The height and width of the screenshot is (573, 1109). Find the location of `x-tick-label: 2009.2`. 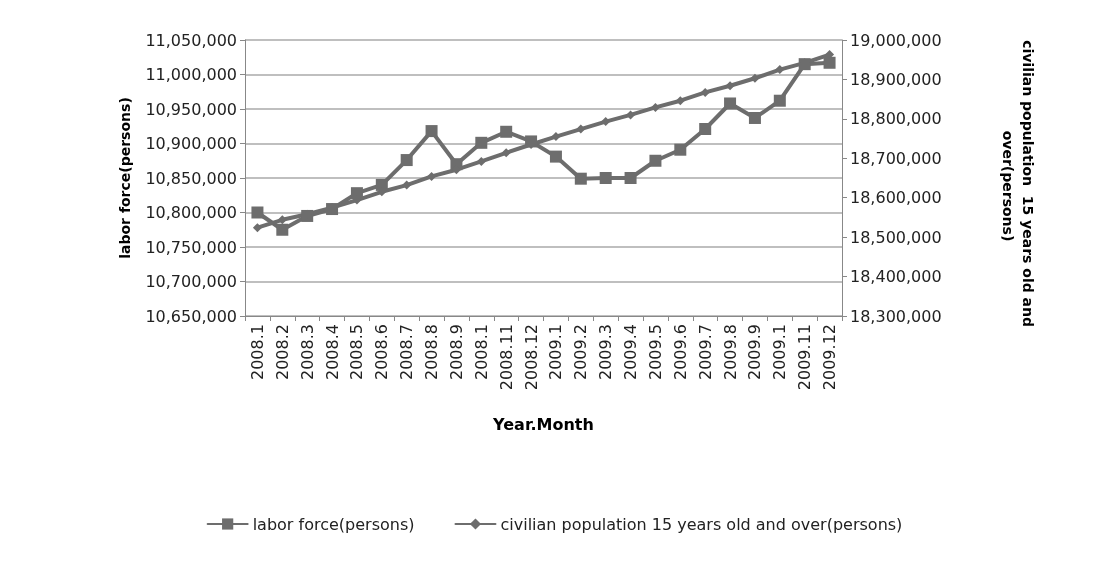

x-tick-label: 2009.2 is located at coordinates (581, 352).